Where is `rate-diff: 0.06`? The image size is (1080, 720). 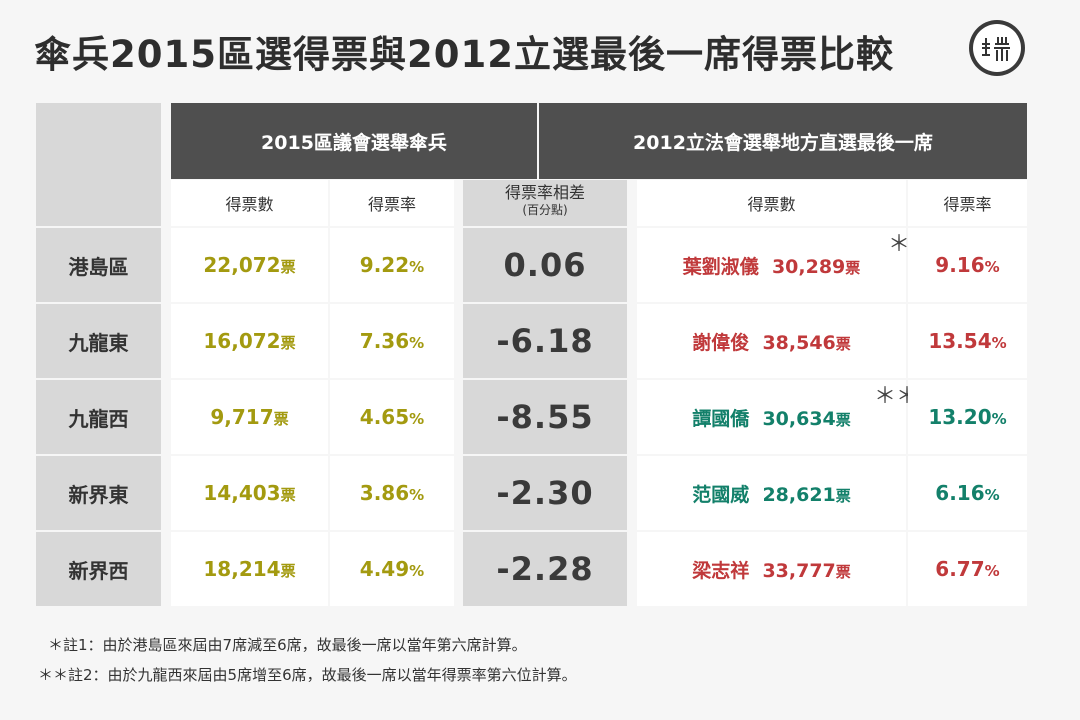 rate-diff: 0.06 is located at coordinates (545, 265).